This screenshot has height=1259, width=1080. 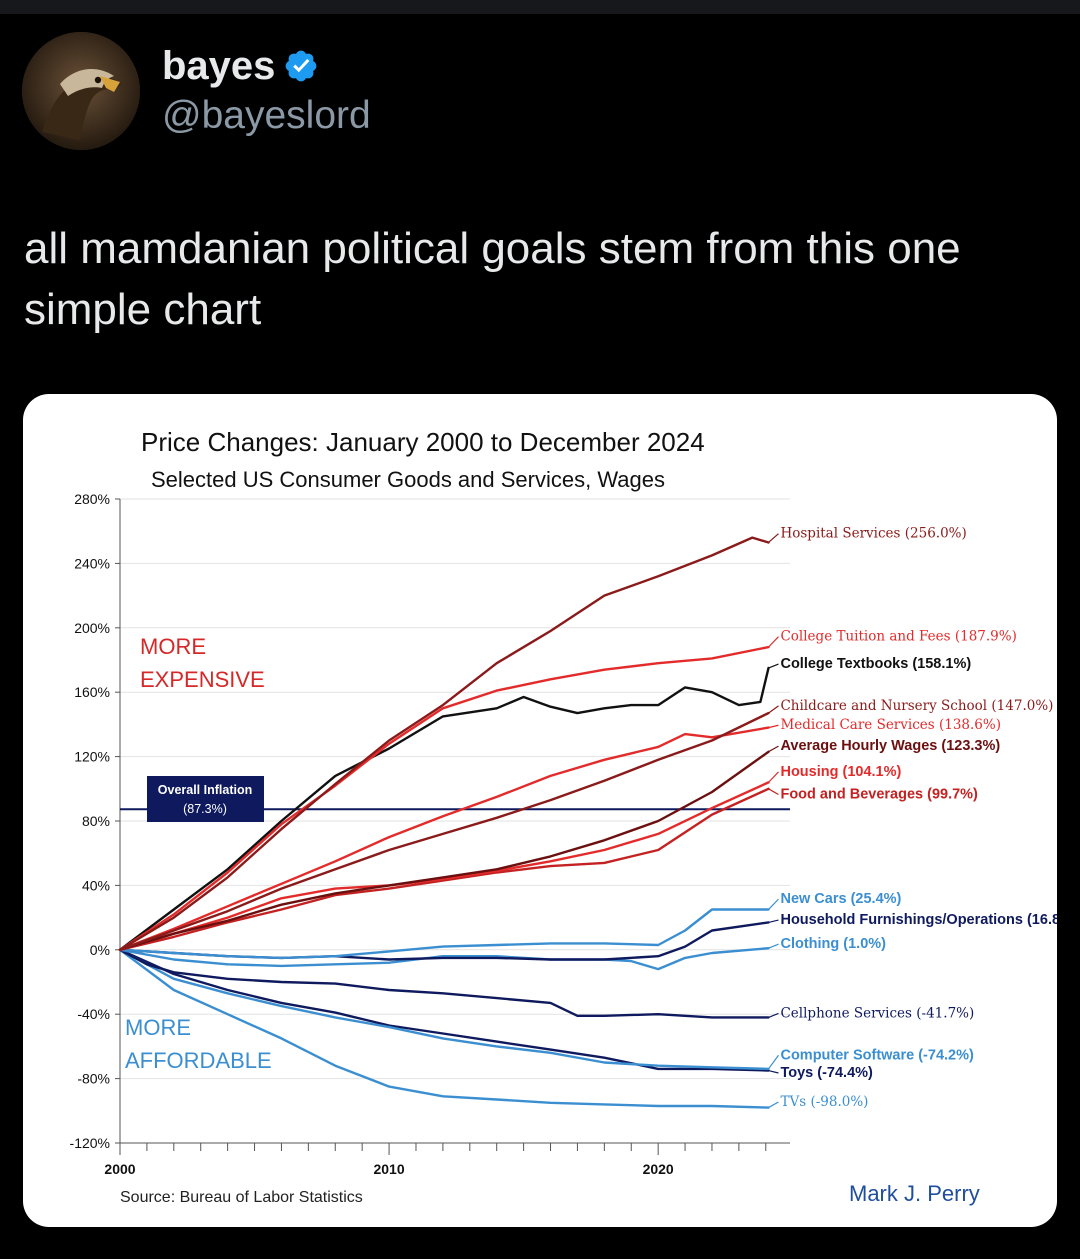 What do you see at coordinates (219, 65) in the screenshot?
I see `display-name: bayes` at bounding box center [219, 65].